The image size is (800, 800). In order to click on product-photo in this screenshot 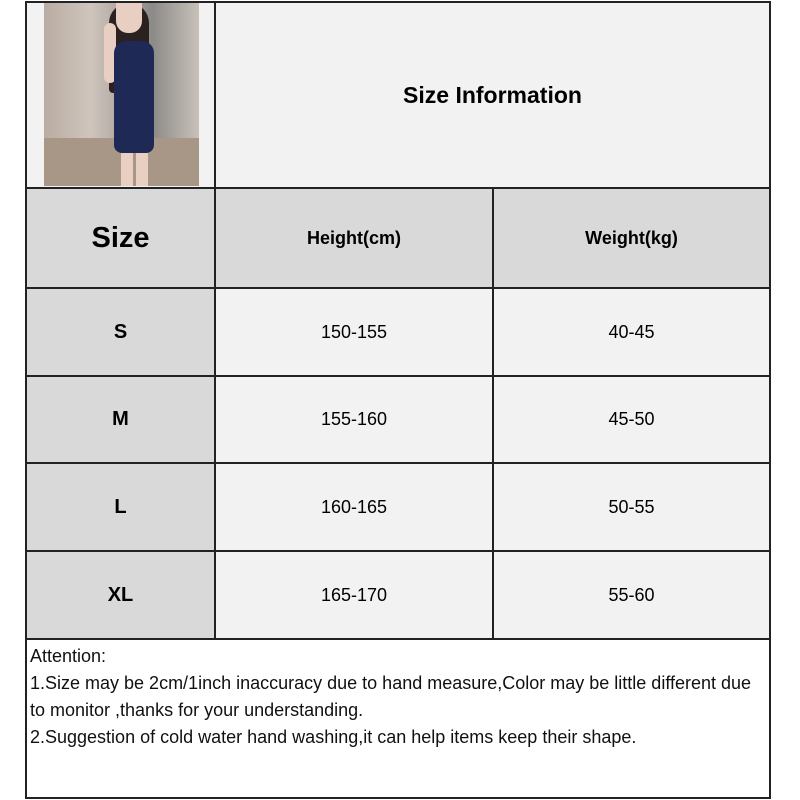, I will do `click(121, 94)`.